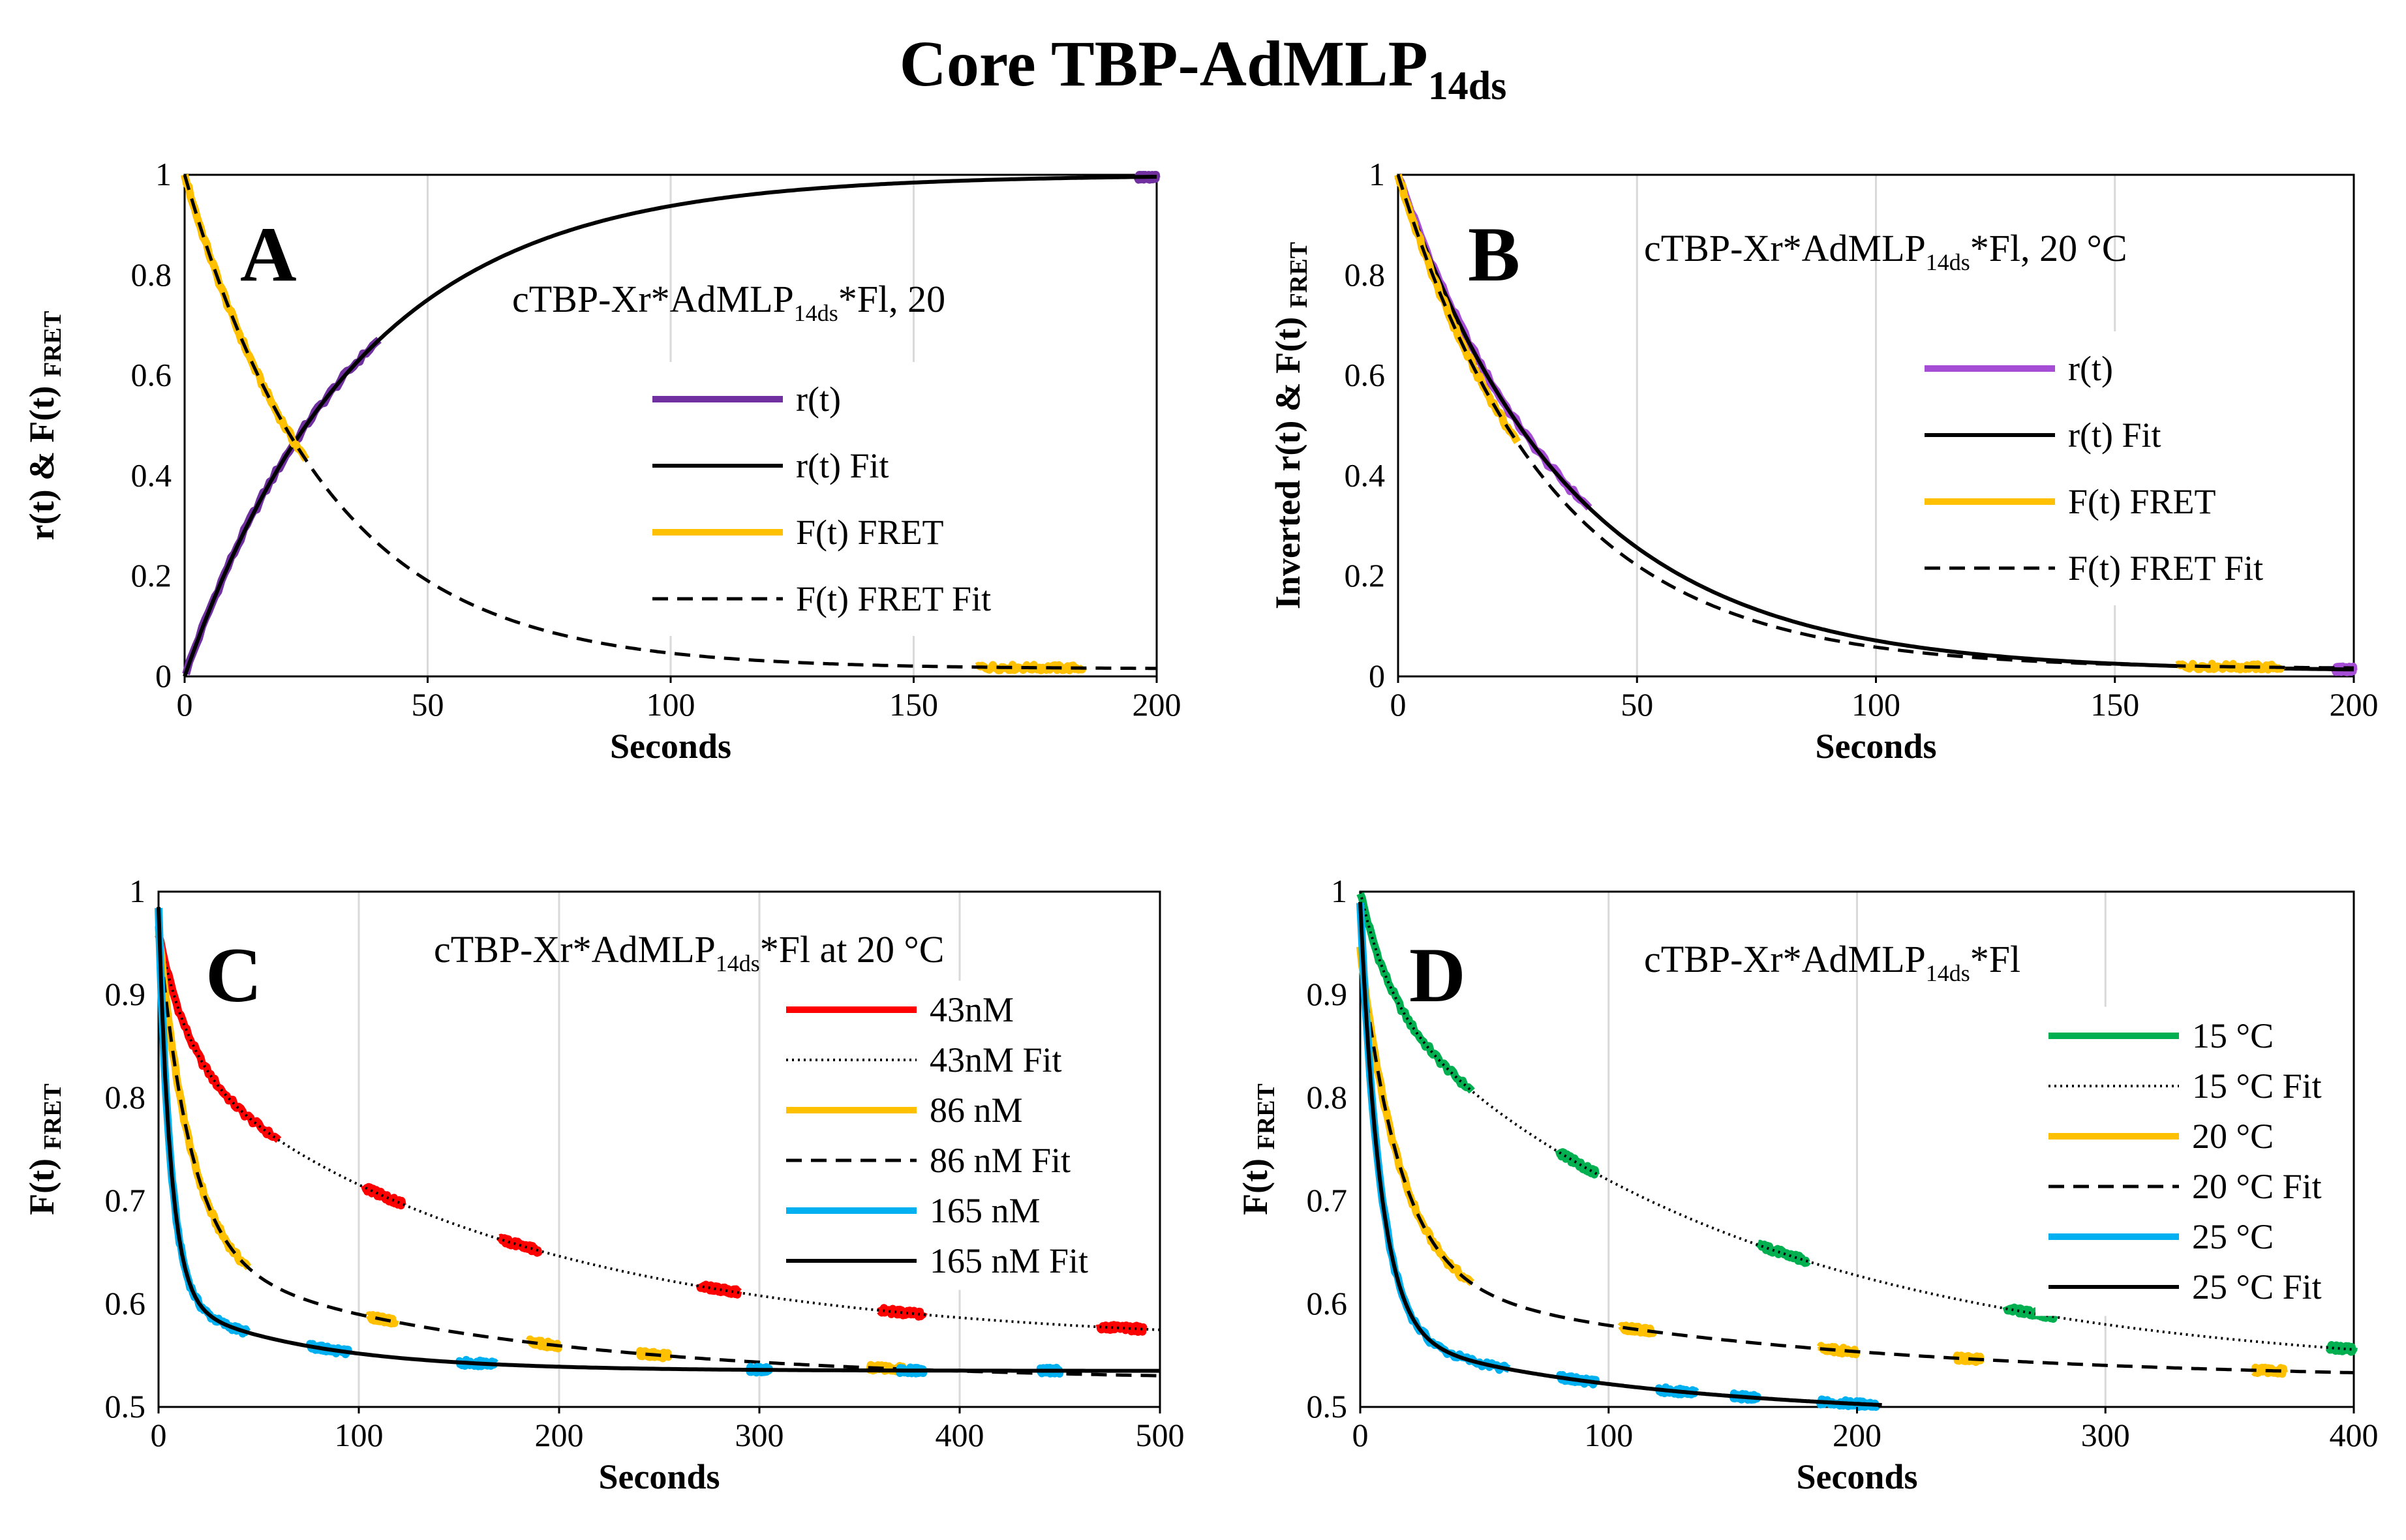 The image size is (2406, 1540). What do you see at coordinates (185, 704) in the screenshot?
I see `chart-a-xtick-label: 0` at bounding box center [185, 704].